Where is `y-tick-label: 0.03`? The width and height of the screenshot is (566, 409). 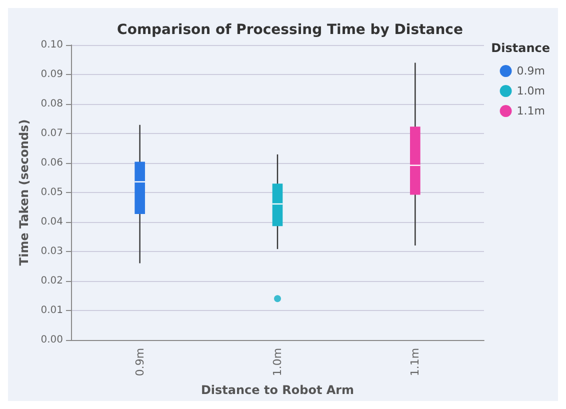 y-tick-label: 0.03 is located at coordinates (51, 251).